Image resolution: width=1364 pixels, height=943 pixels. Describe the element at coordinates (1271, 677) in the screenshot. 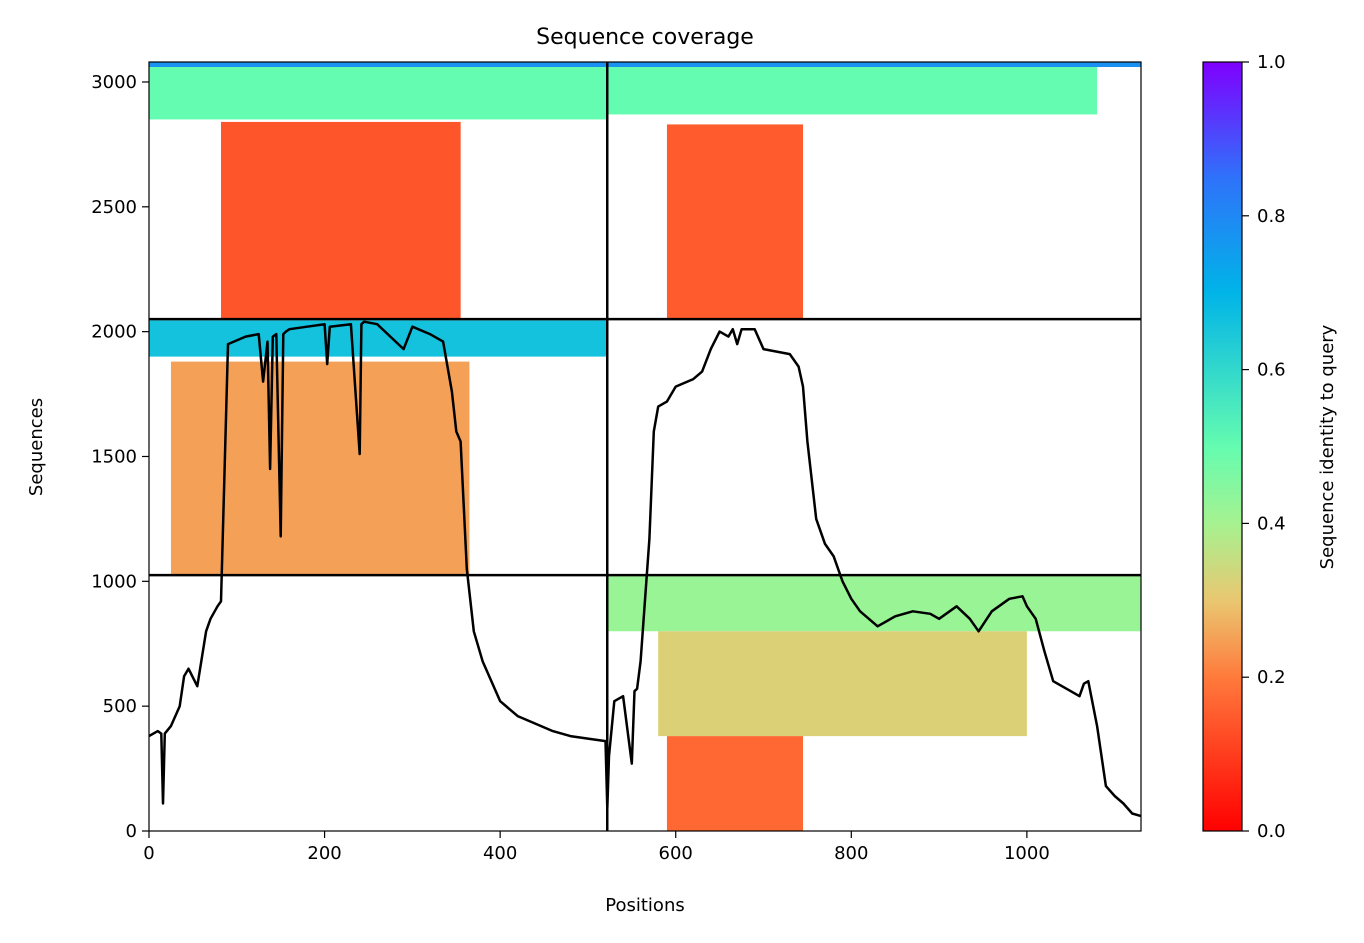

I see `colorbar-tick-label-0.2: 0.2` at that location.